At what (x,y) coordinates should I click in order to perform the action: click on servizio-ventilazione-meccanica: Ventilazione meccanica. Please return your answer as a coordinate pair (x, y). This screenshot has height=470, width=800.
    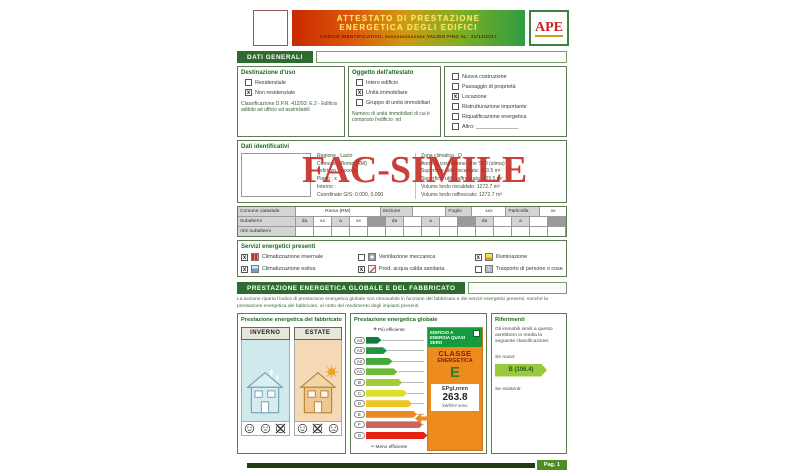
    Looking at the image, I should click on (414, 257).